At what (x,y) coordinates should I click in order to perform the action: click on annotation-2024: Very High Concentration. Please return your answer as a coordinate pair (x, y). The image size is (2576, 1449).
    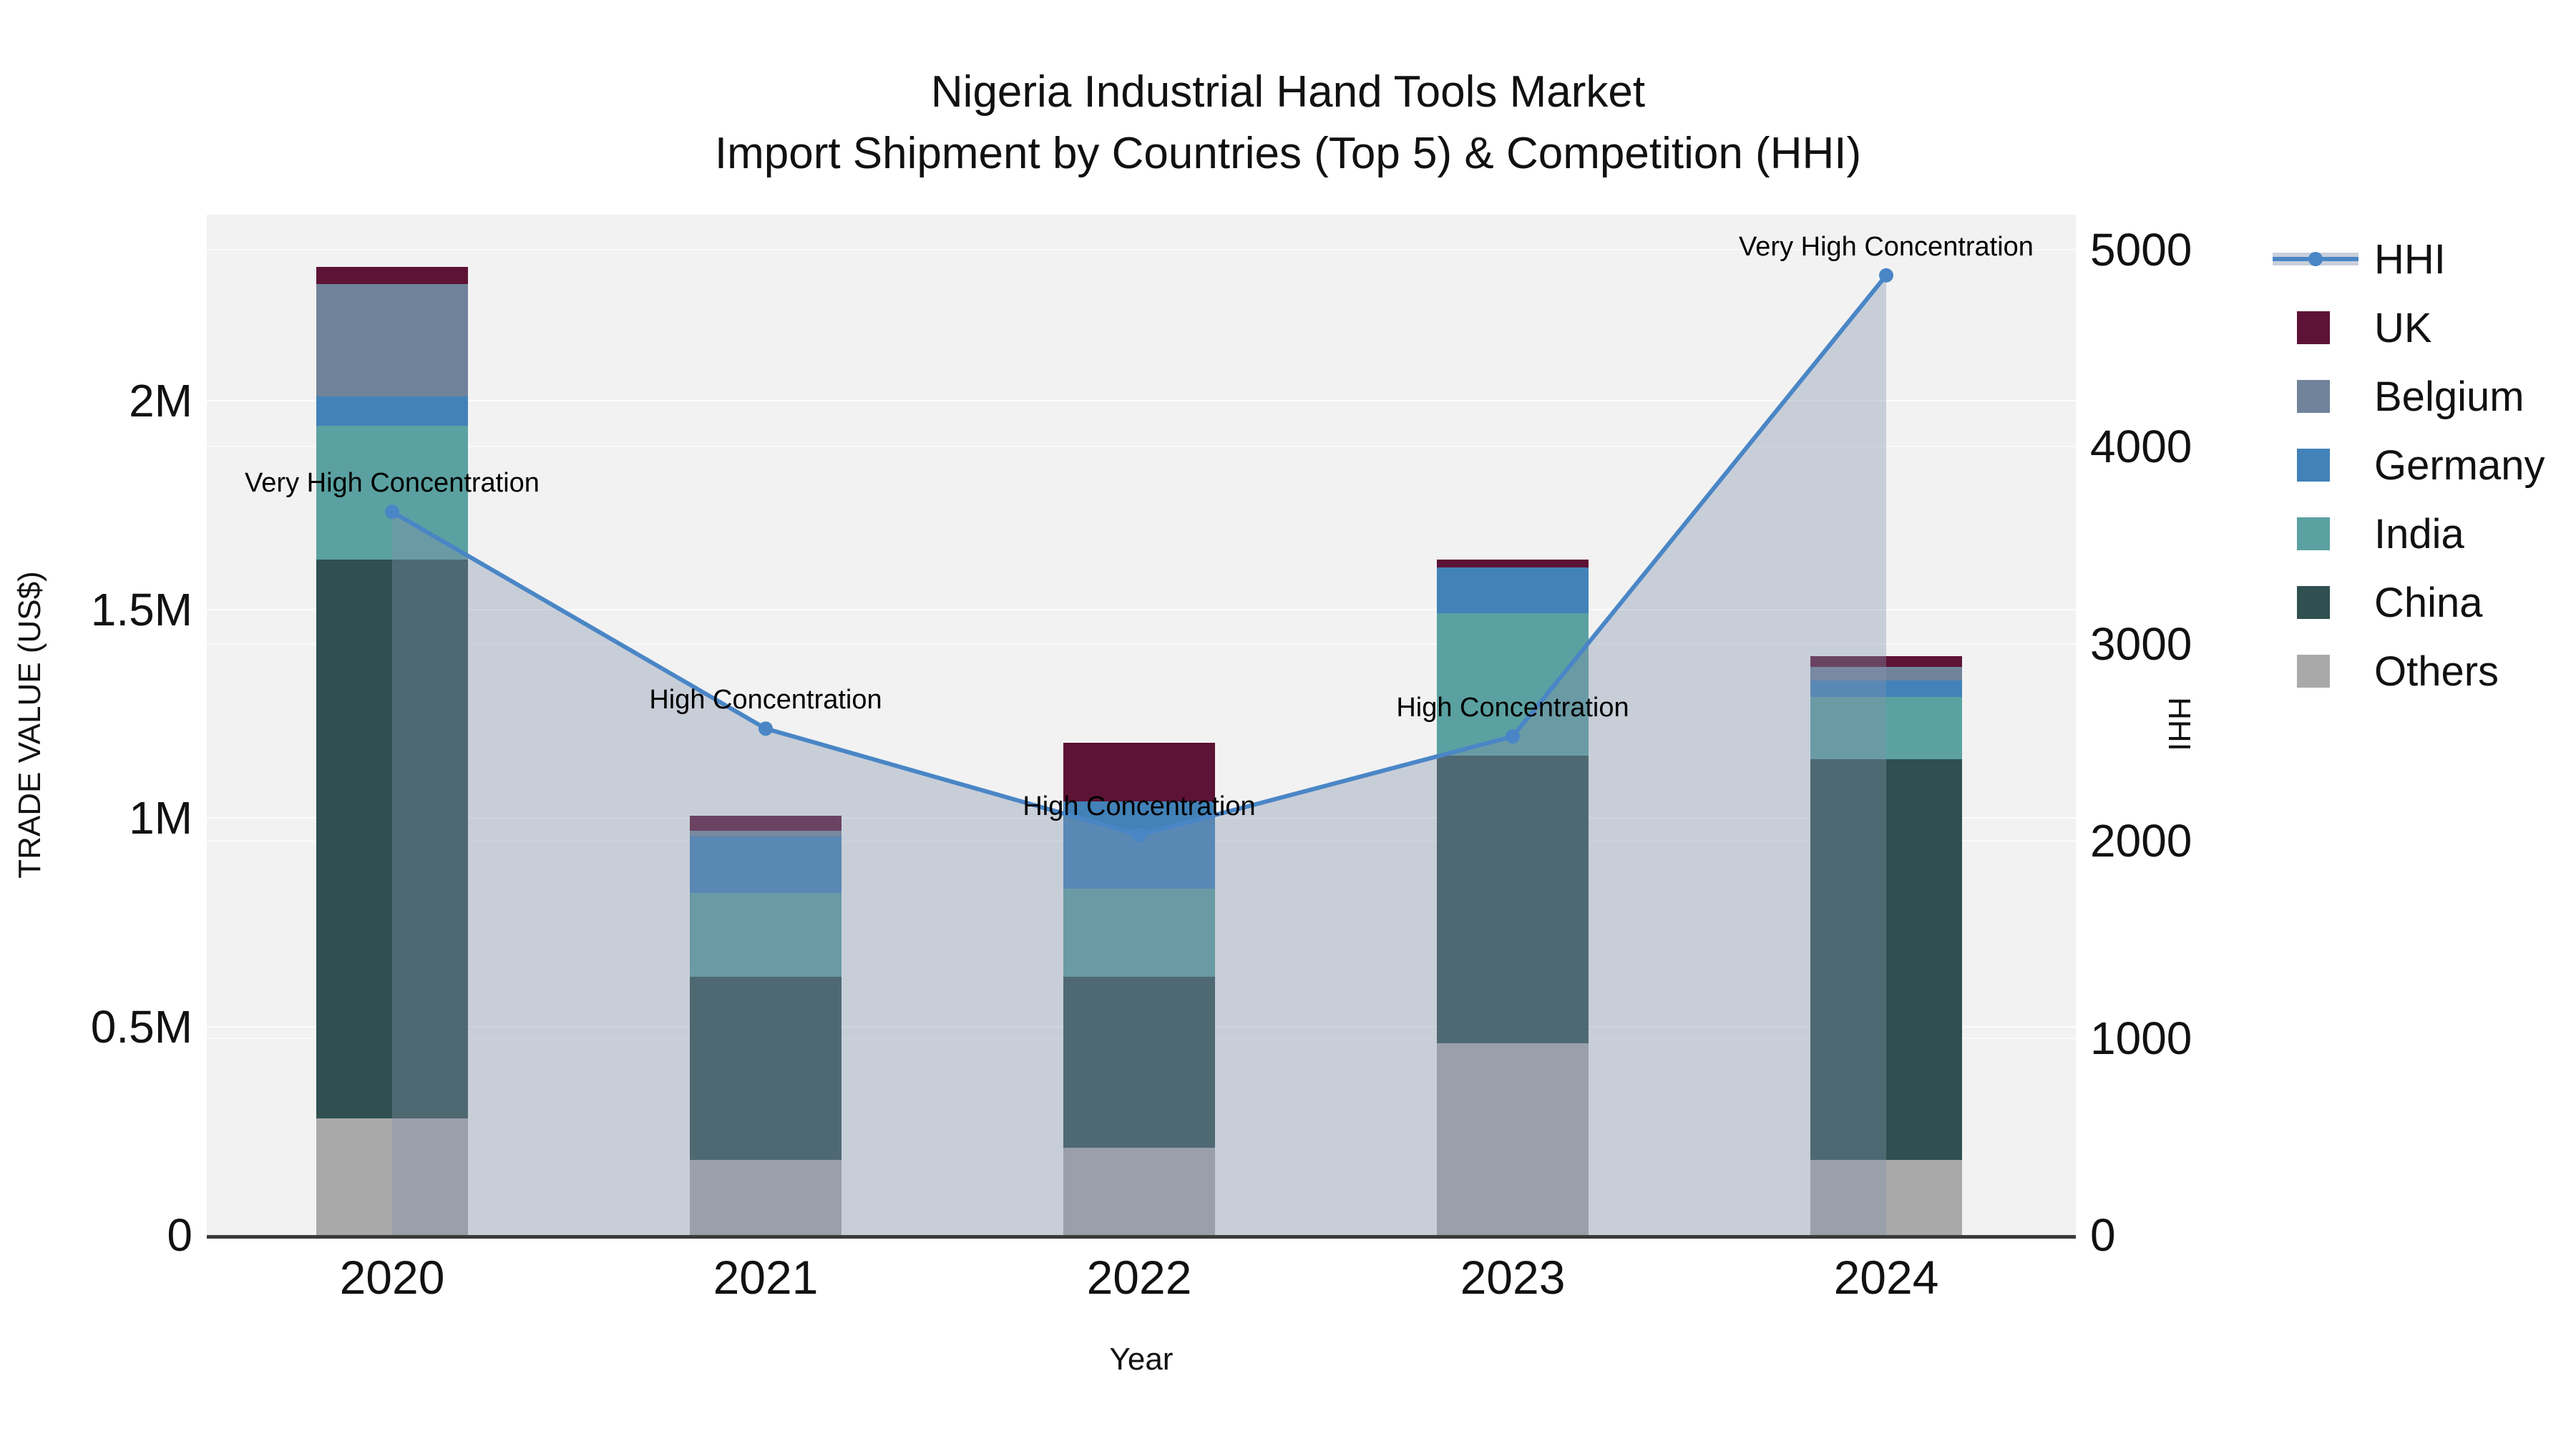
    Looking at the image, I should click on (1886, 246).